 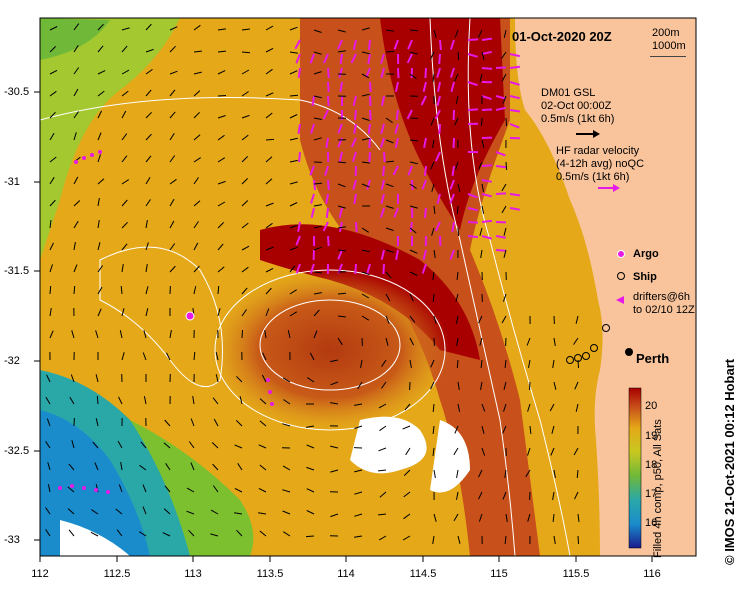 What do you see at coordinates (651, 523) in the screenshot?
I see `colorbar-tick: 16` at bounding box center [651, 523].